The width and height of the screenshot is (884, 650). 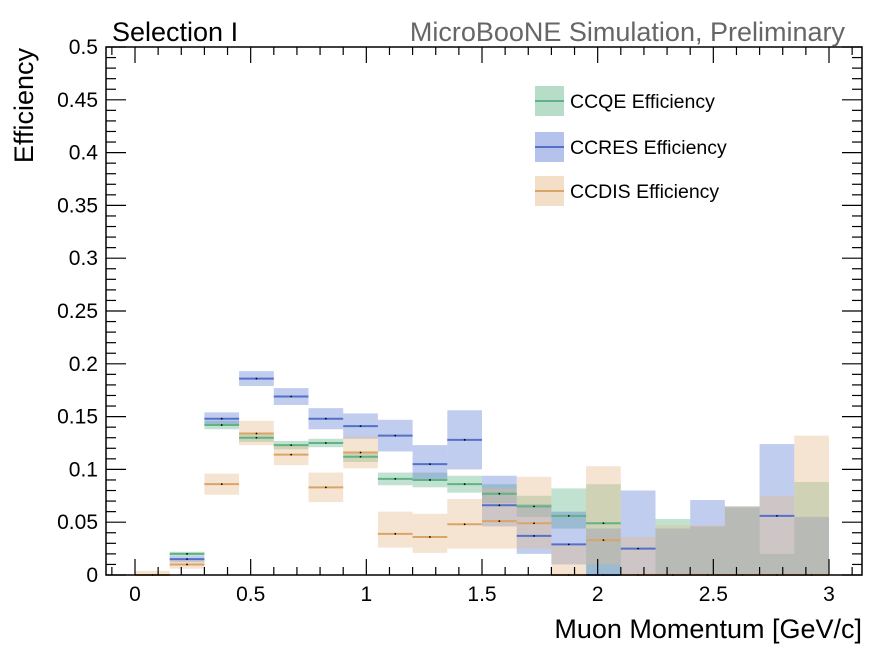 What do you see at coordinates (708, 629) in the screenshot?
I see `x-axis-label: Muon Momentum [GeV/c]` at bounding box center [708, 629].